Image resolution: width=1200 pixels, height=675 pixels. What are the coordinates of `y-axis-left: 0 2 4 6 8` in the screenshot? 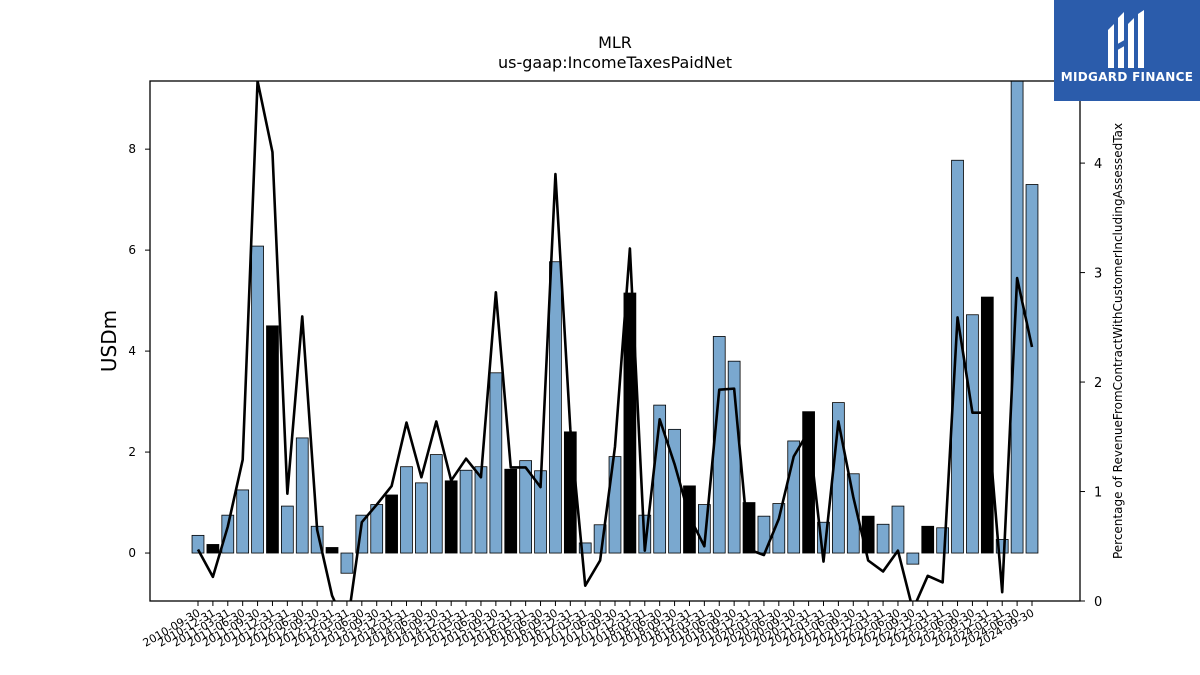 It's located at (139, 351).